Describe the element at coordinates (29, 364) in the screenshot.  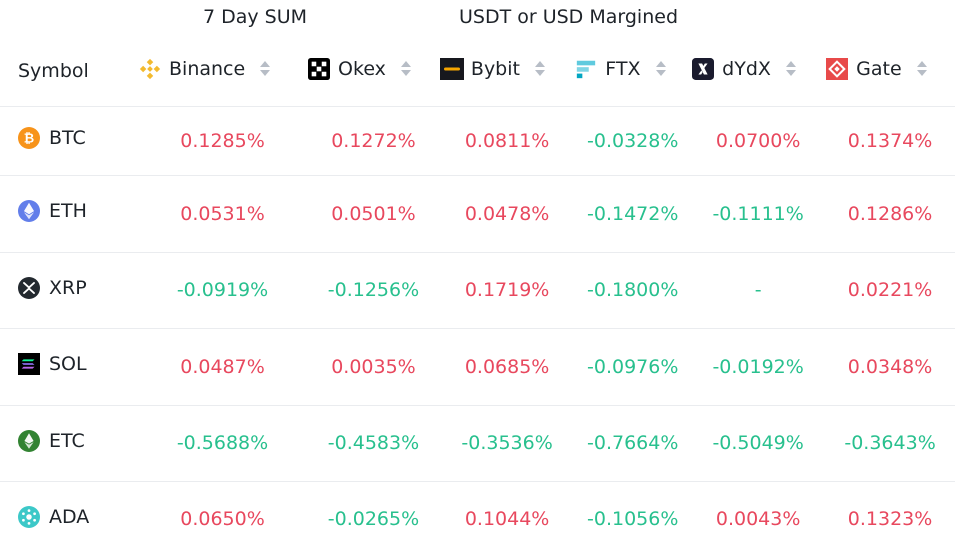
I see `solana-icon` at that location.